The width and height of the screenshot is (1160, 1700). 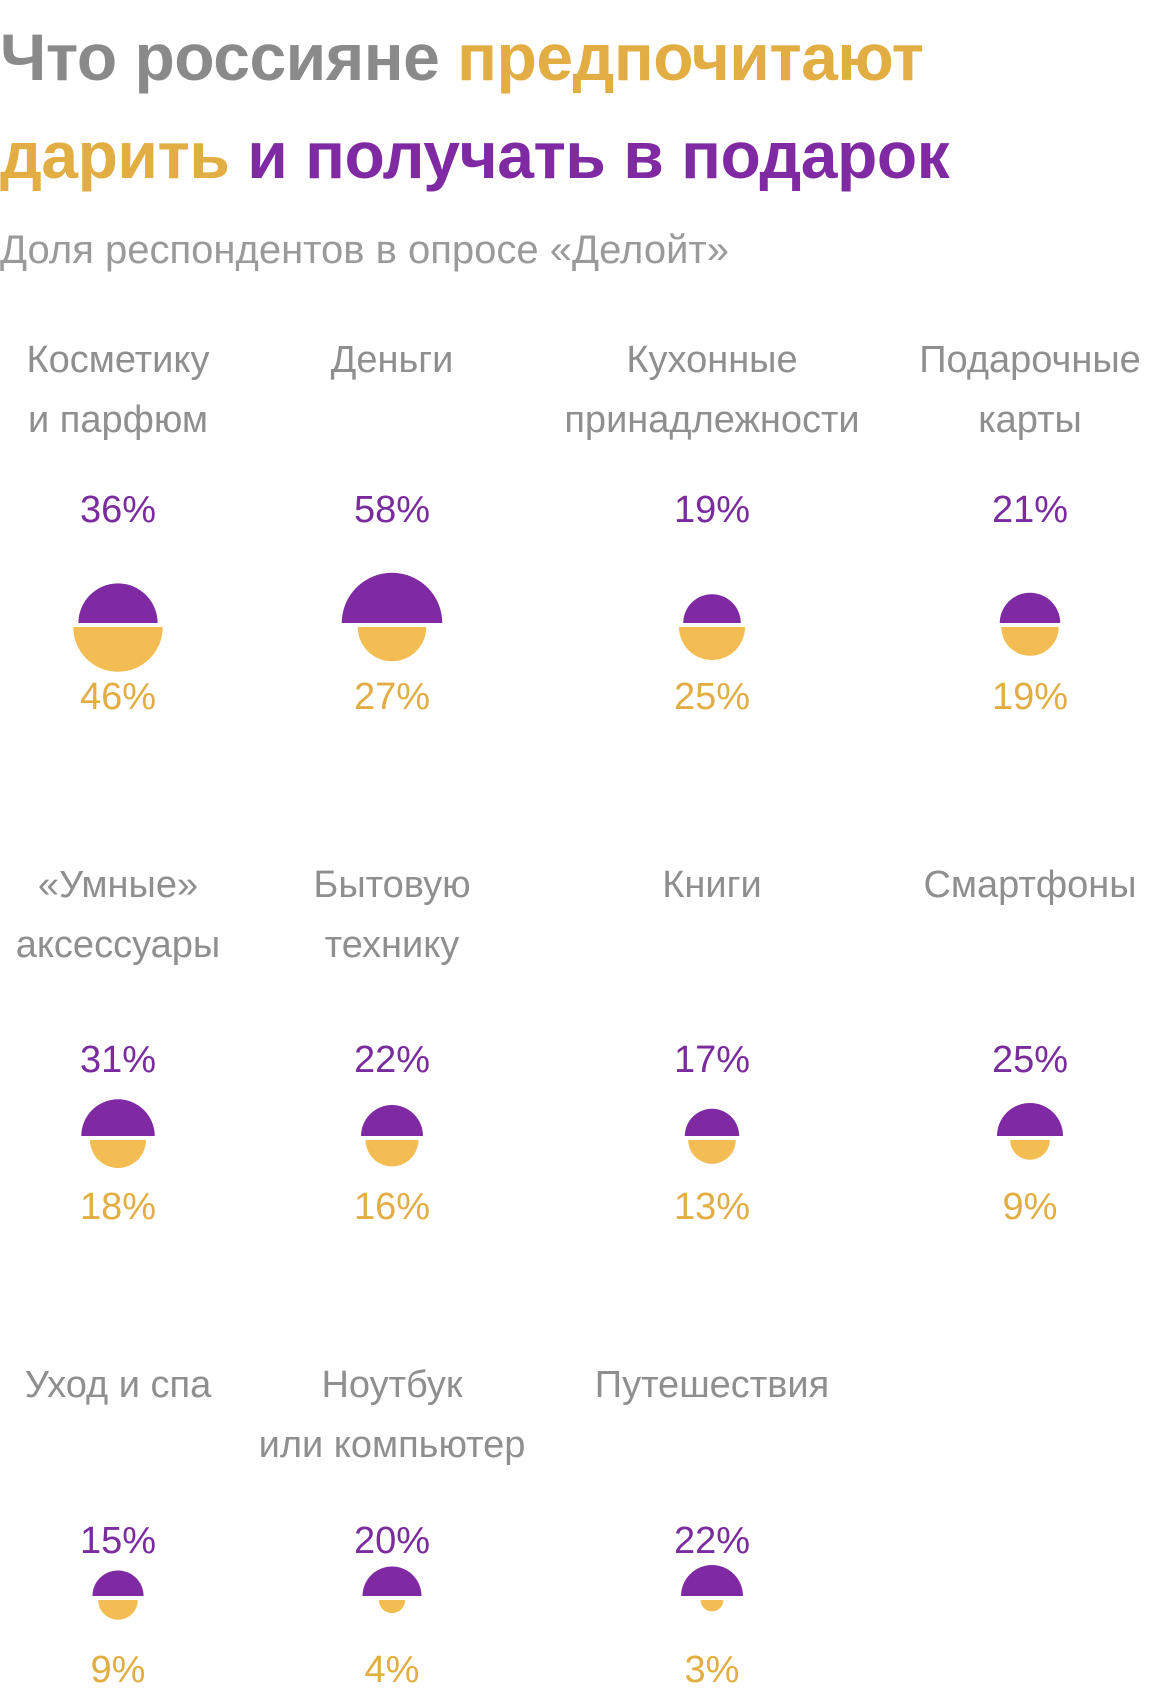 I want to click on chart-item: Бытовую технику 22% 16%, so click(x=392, y=1046).